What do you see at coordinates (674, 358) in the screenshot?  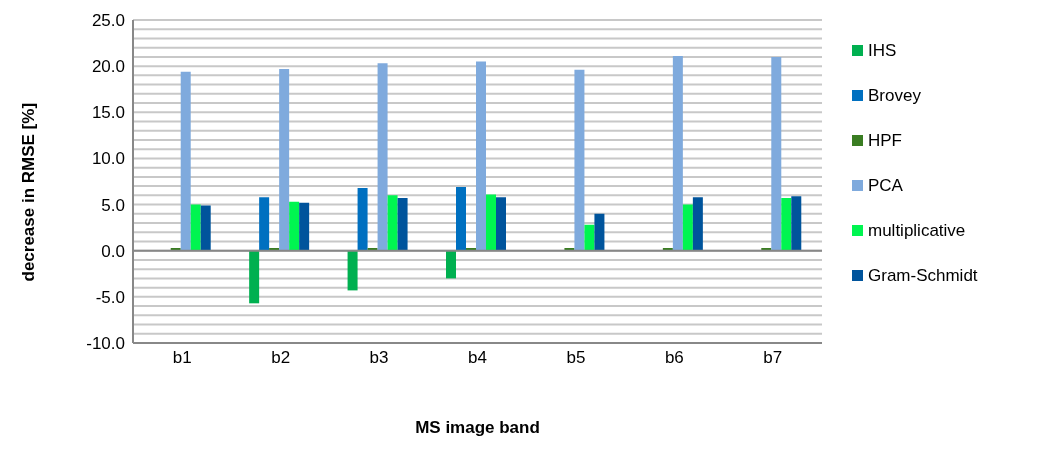 I see `x-tick-label: b6` at bounding box center [674, 358].